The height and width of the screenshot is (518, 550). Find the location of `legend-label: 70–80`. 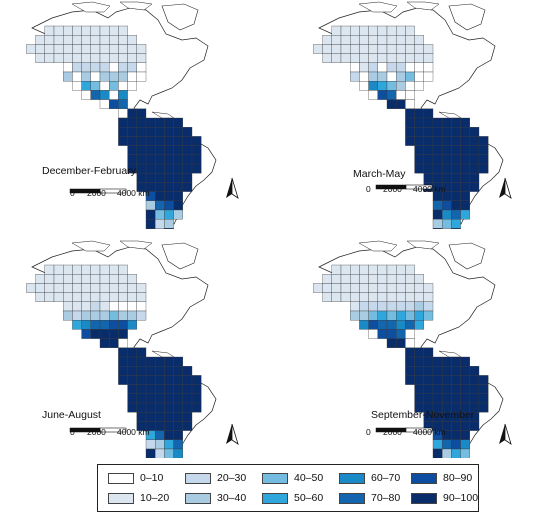

legend-label: 70–80 is located at coordinates (386, 498).